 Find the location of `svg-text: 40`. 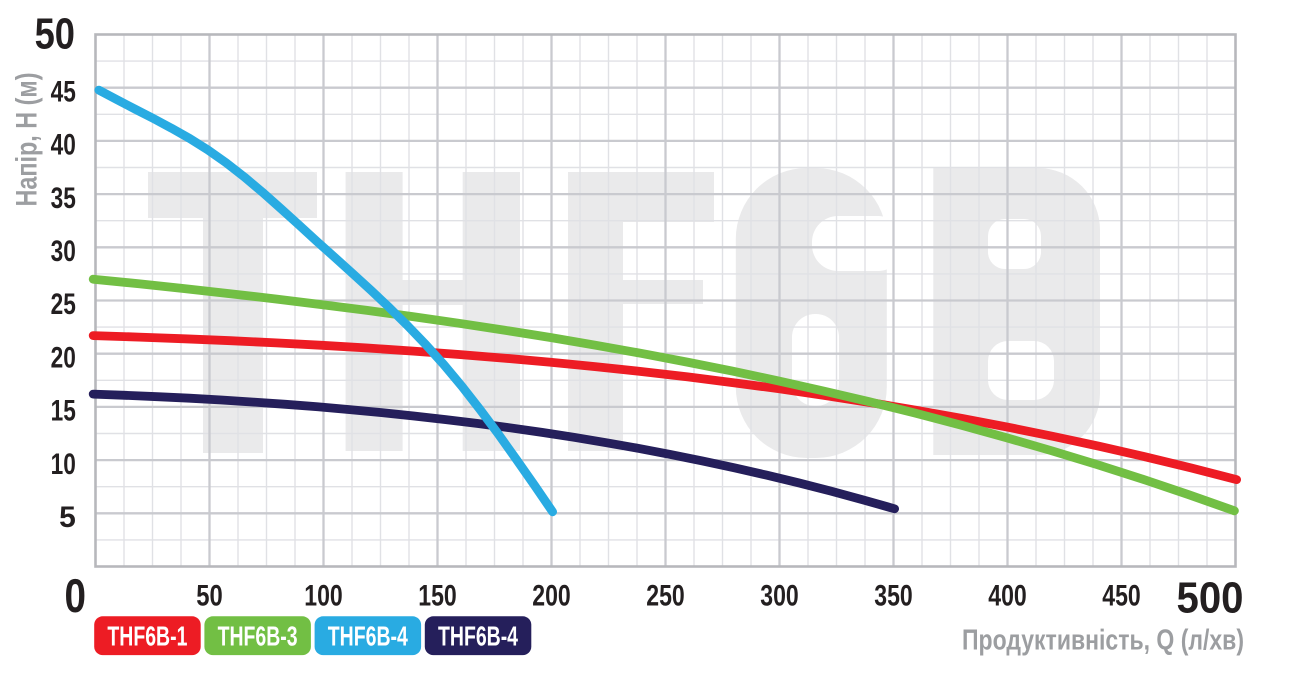

svg-text: 40 is located at coordinates (63, 145).